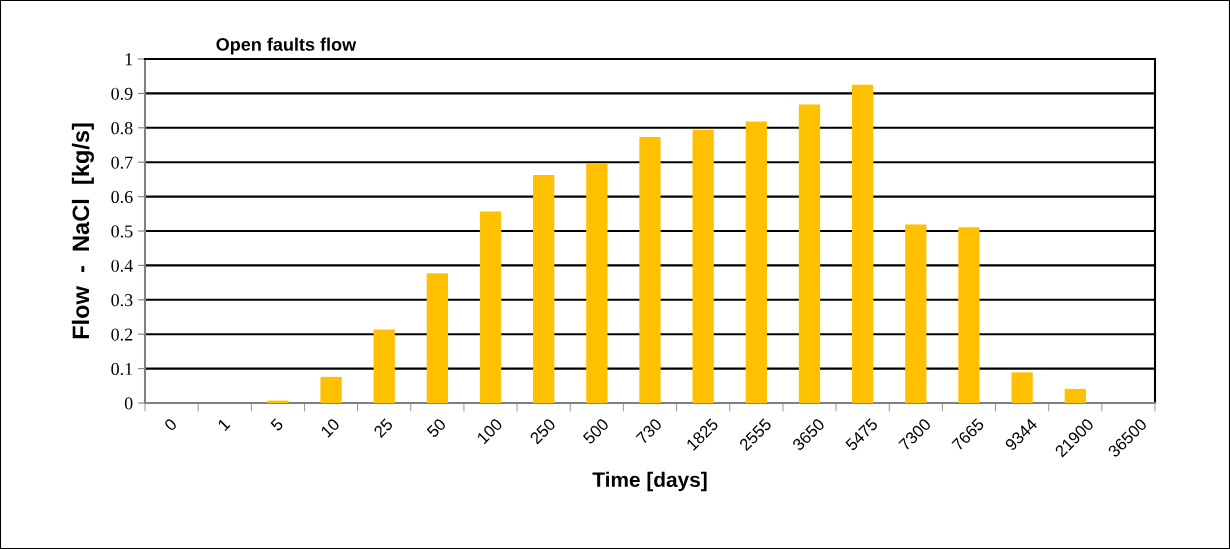  Describe the element at coordinates (330, 427) in the screenshot. I see `x-tick-label: 10` at that location.